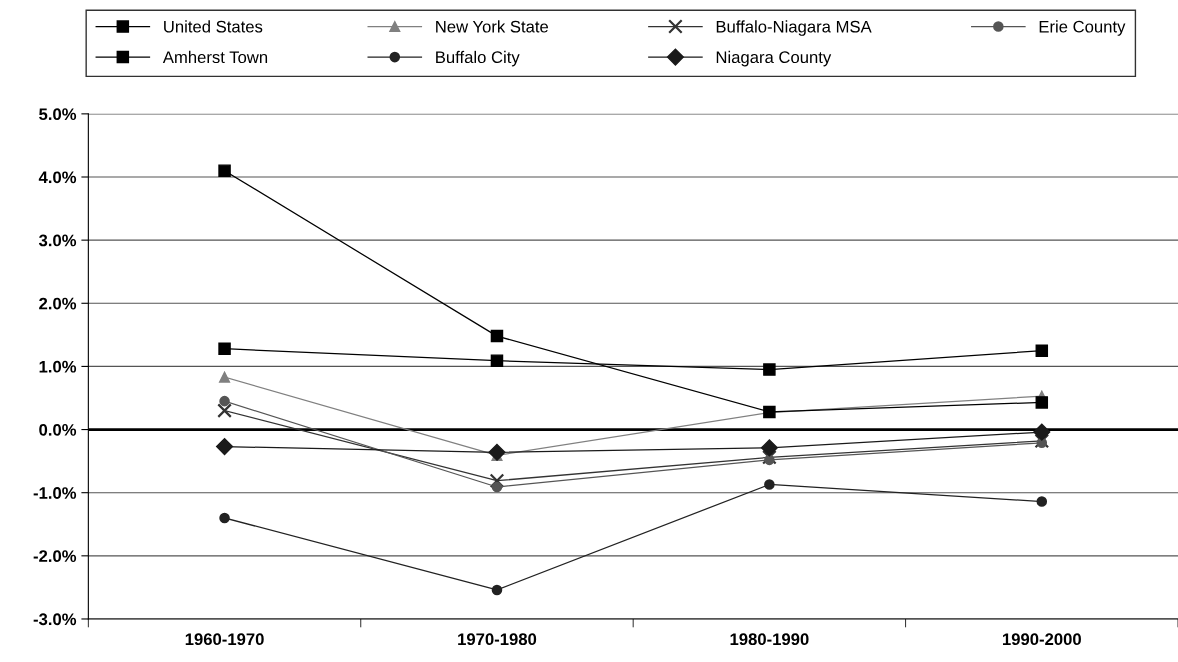 This screenshot has width=1178, height=662. I want to click on y-tick-label: -2.0%, so click(55, 556).